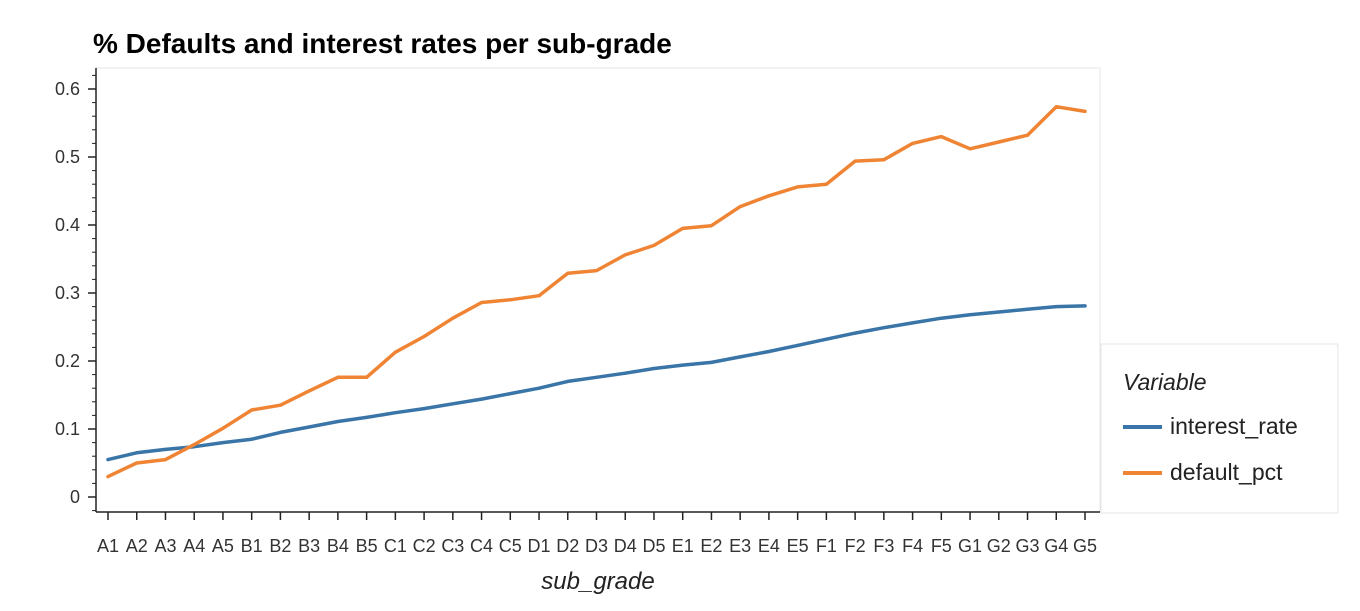  Describe the element at coordinates (67, 361) in the screenshot. I see `y-tick-label: 0.2` at that location.